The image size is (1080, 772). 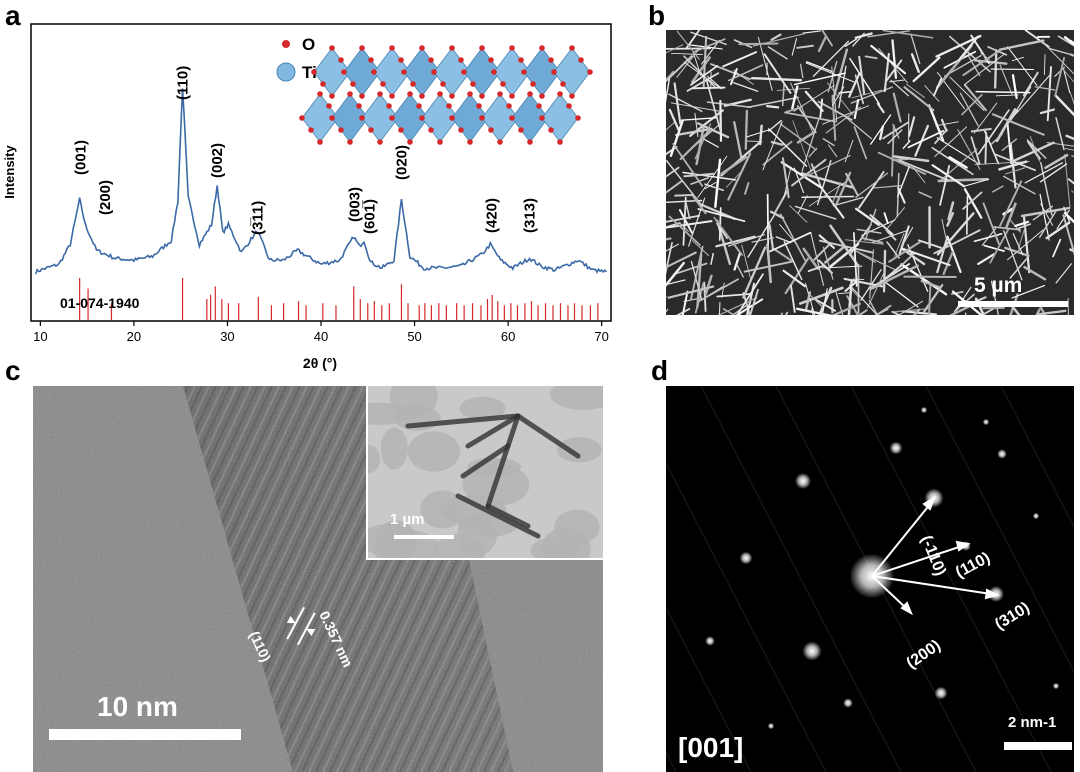 What do you see at coordinates (1038, 746) in the screenshot?
I see `saed-scale-bar` at bounding box center [1038, 746].